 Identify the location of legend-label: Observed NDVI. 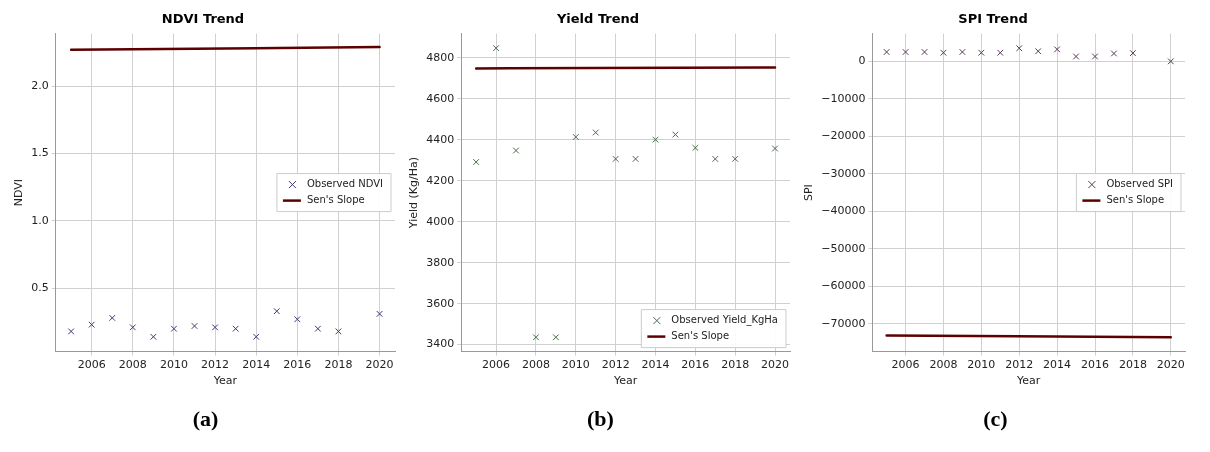
(344, 184).